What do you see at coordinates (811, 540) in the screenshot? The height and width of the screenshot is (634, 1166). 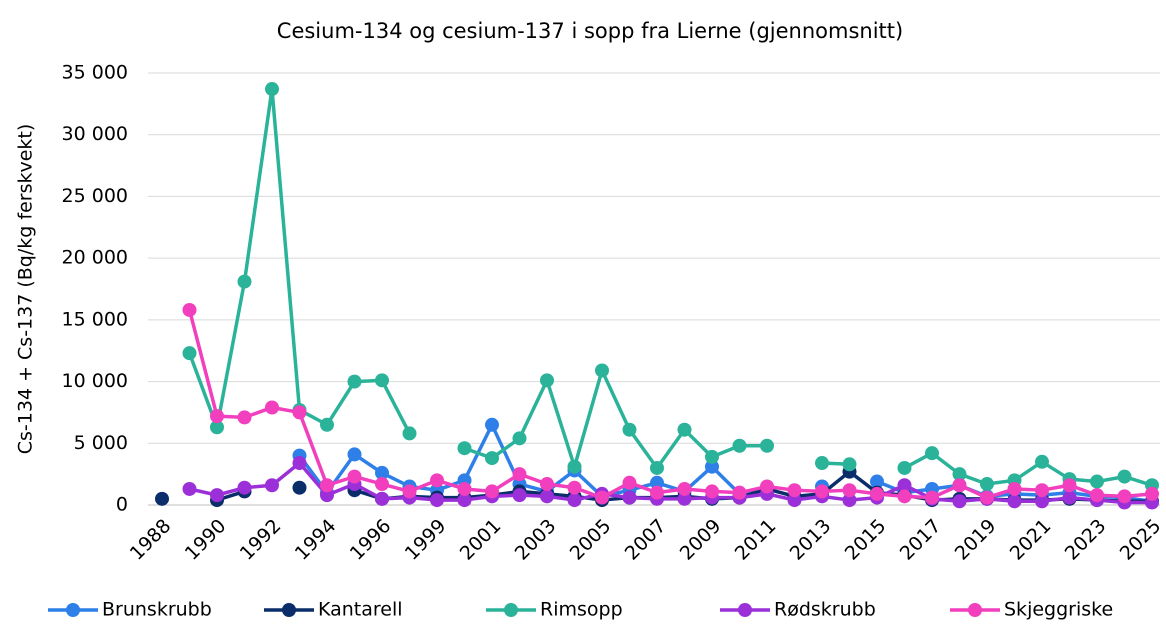 I see `x-tick-label: 2013` at bounding box center [811, 540].